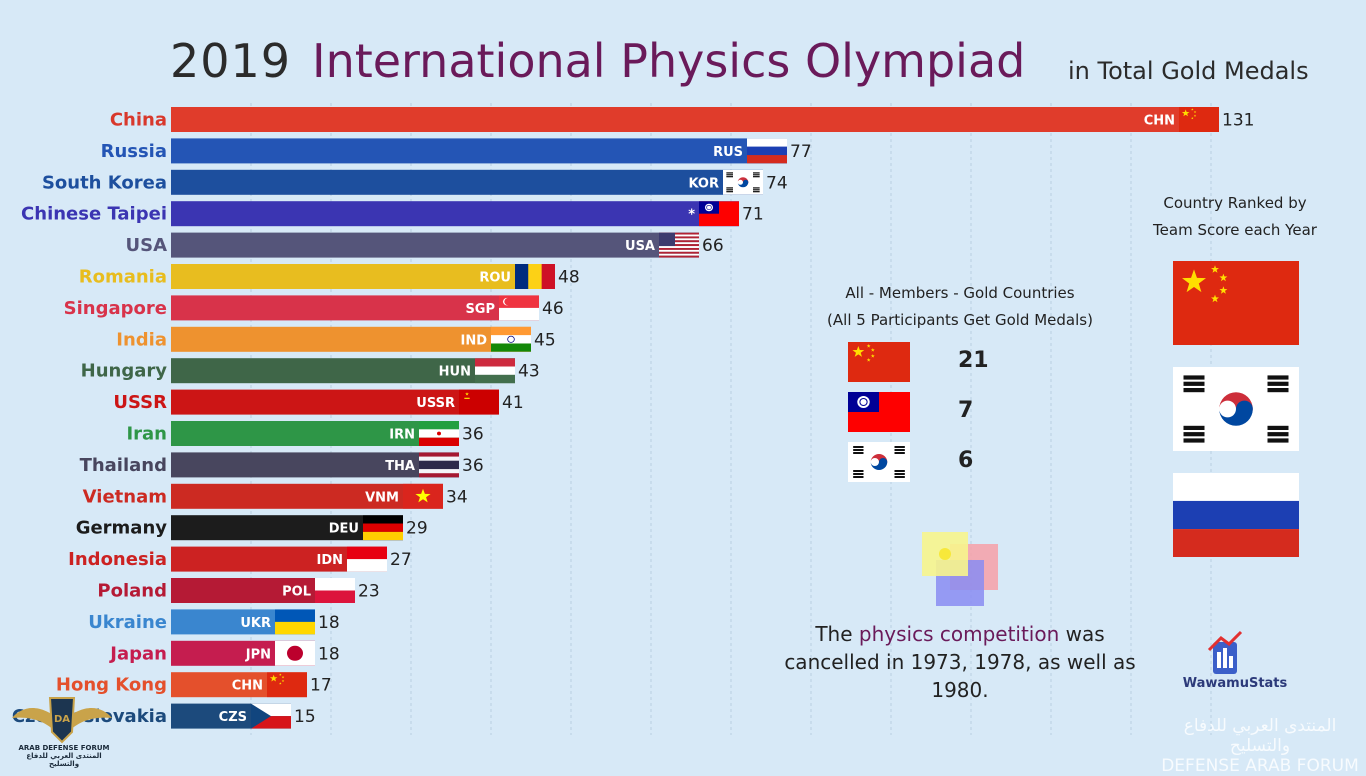 This screenshot has height=776, width=1366. What do you see at coordinates (424, 245) in the screenshot?
I see `bar-group-usa: USA USA 66` at bounding box center [424, 245].